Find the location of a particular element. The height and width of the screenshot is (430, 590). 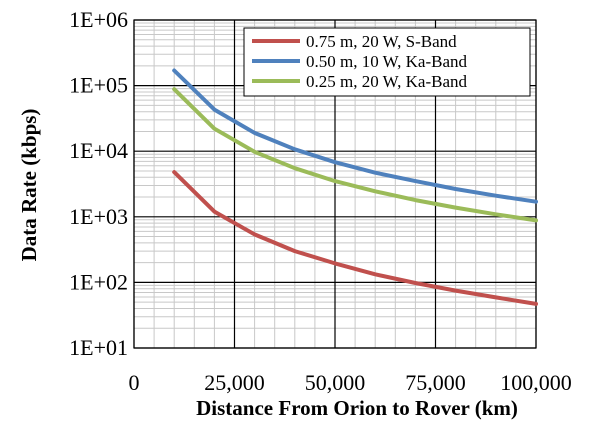

x-tick-label: 25,000 is located at coordinates (234, 382).